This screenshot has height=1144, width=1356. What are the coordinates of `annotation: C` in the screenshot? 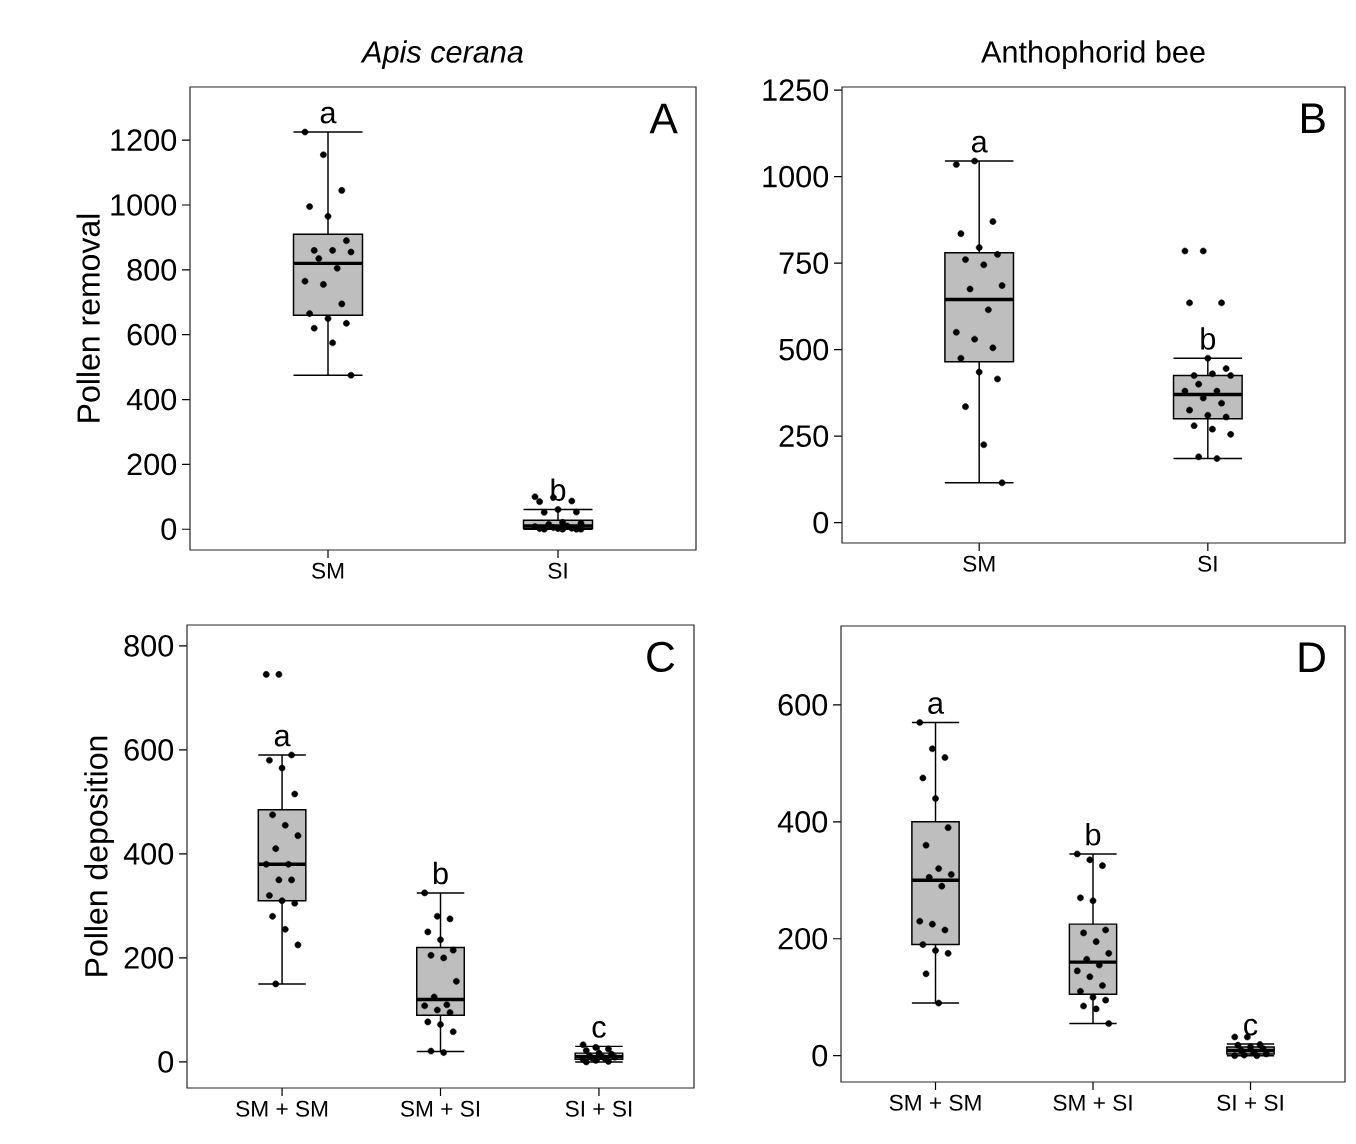 It's located at (661, 657).